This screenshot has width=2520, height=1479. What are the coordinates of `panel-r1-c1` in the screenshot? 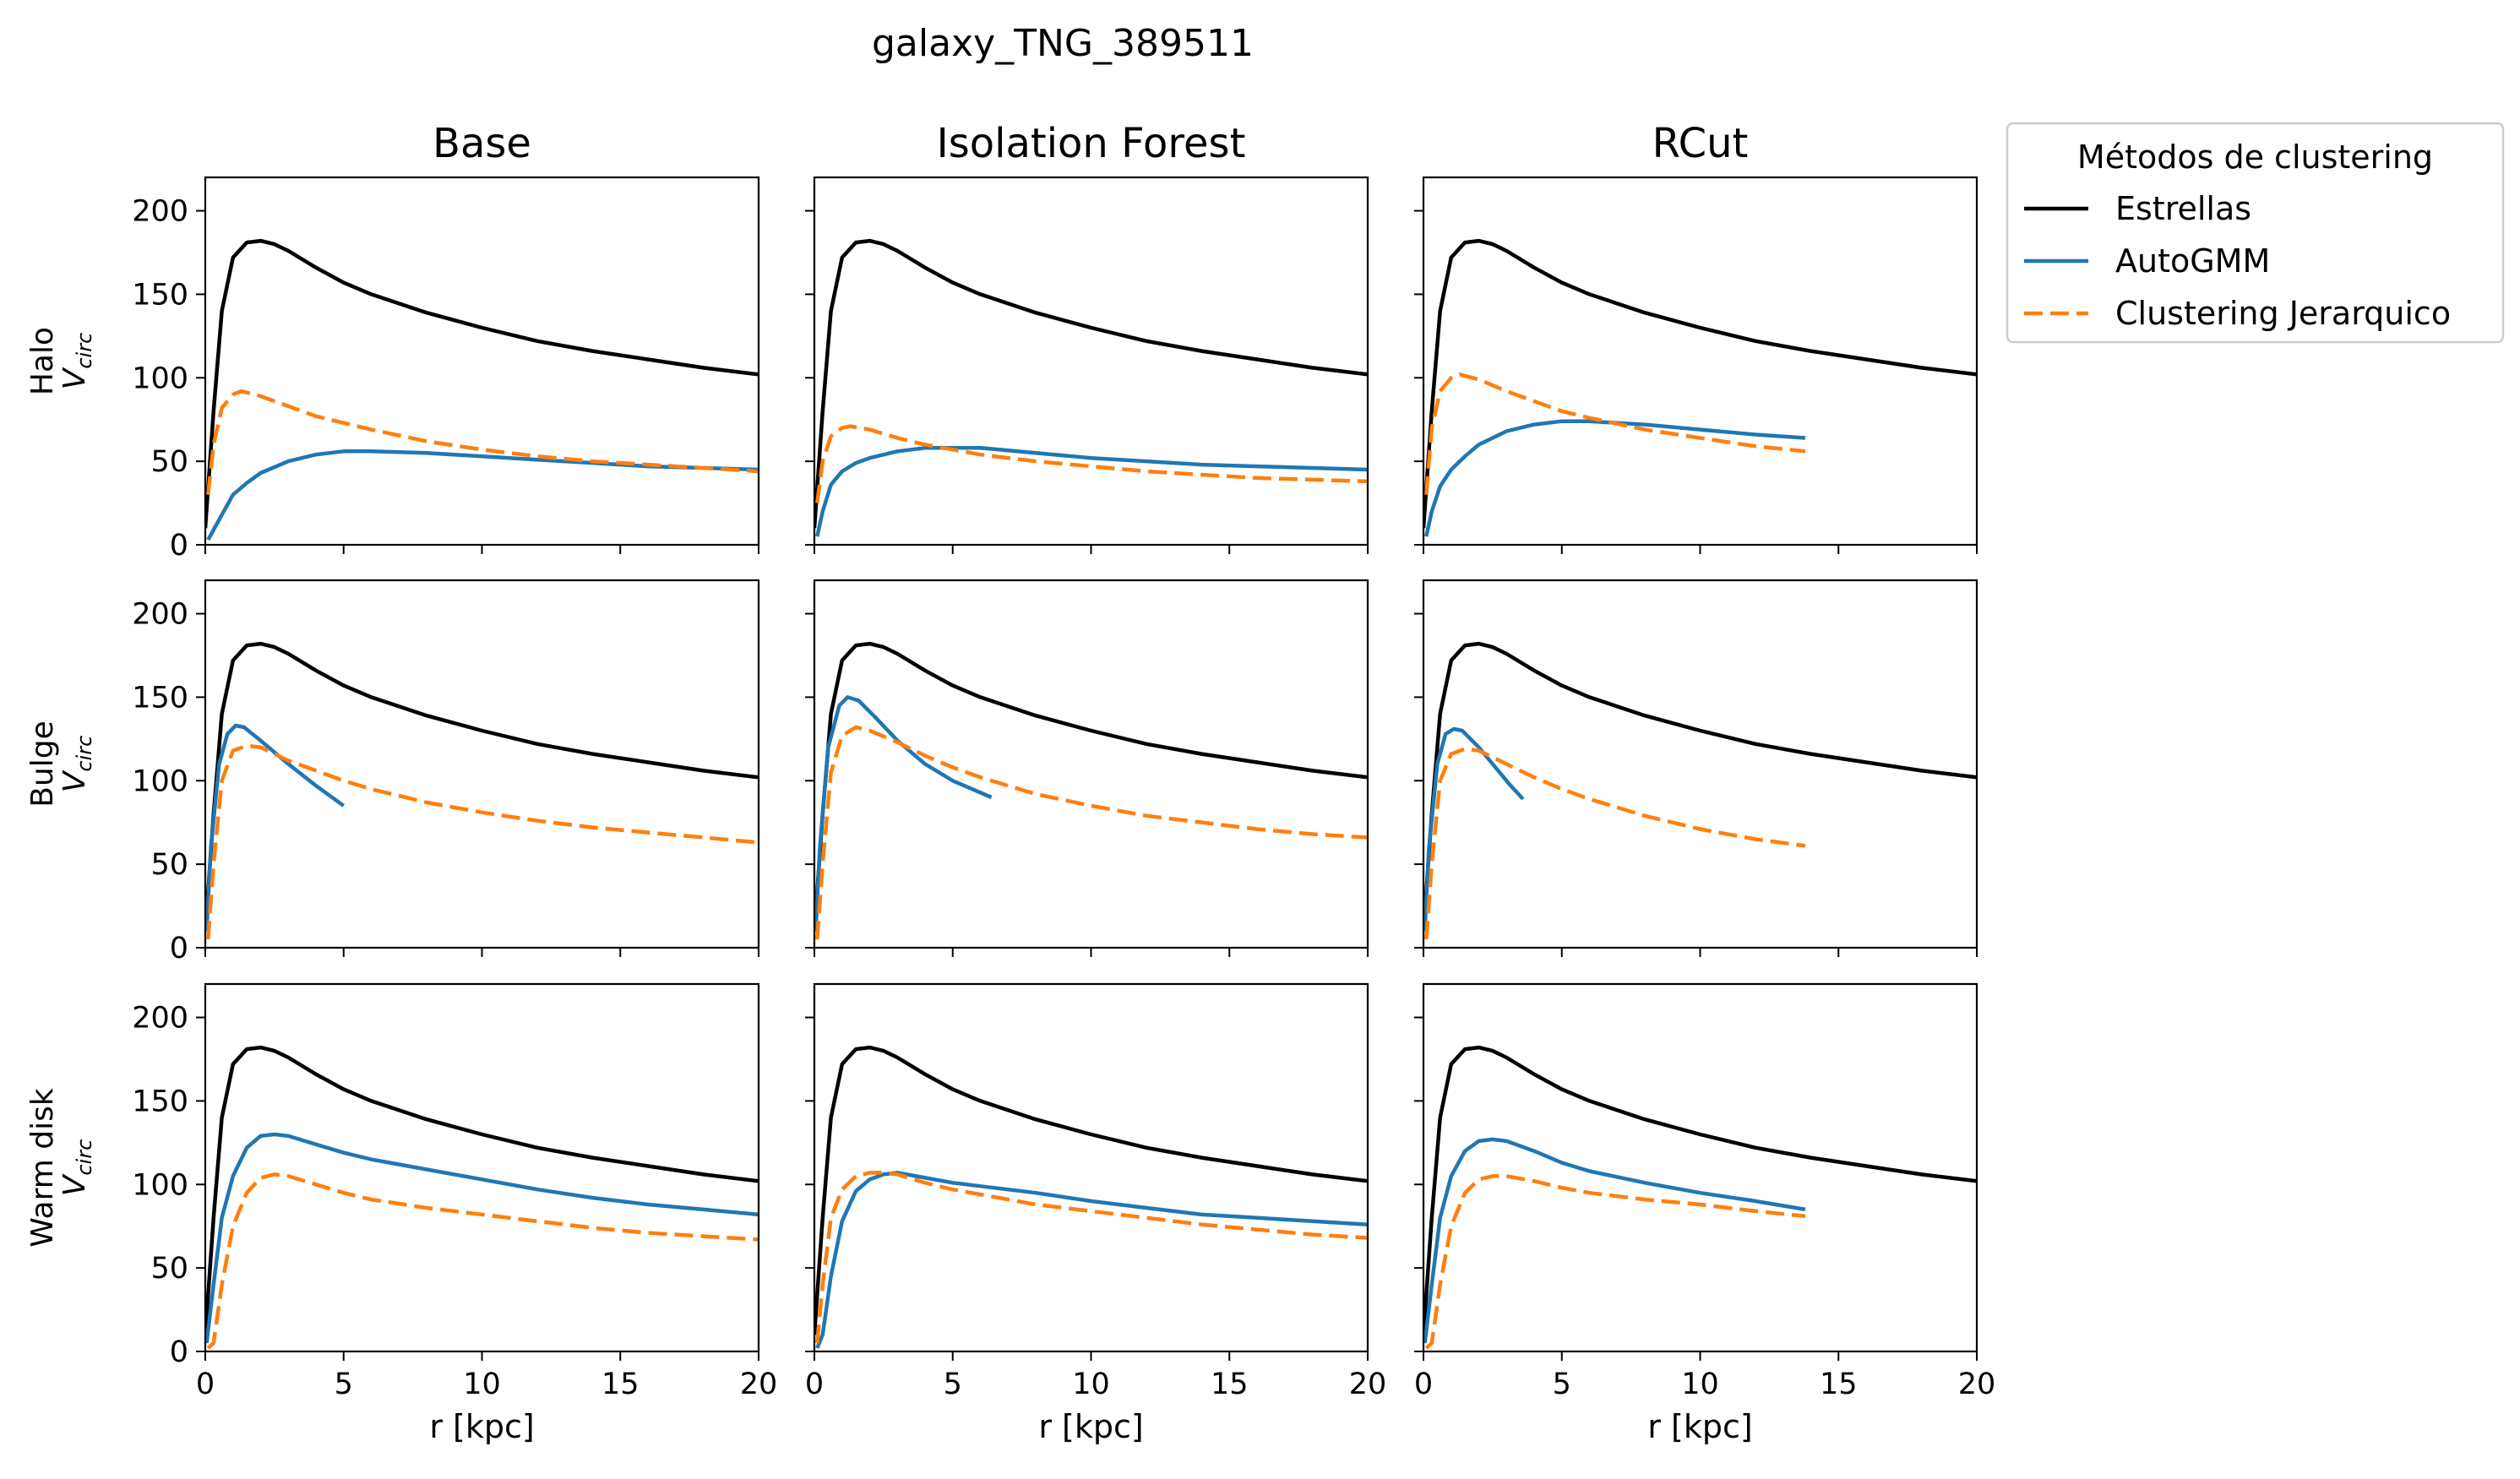 It's located at (1087, 768).